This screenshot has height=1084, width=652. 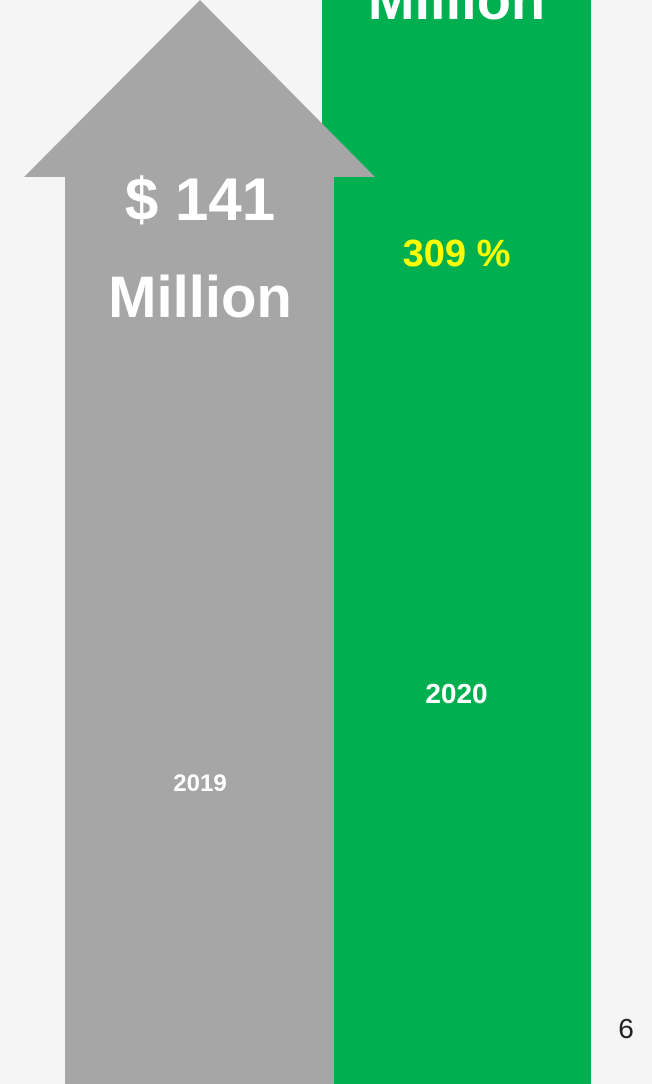 What do you see at coordinates (200, 783) in the screenshot?
I see `year-2019-label: 2019` at bounding box center [200, 783].